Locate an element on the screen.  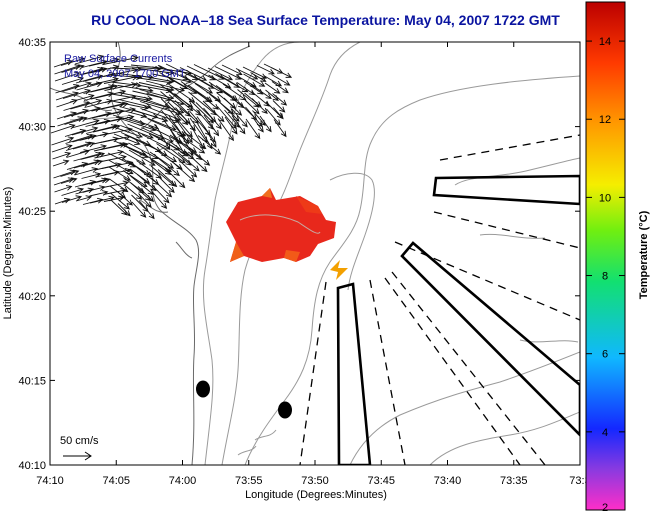
x-tick-label: 74:00 is located at coordinates (183, 481).